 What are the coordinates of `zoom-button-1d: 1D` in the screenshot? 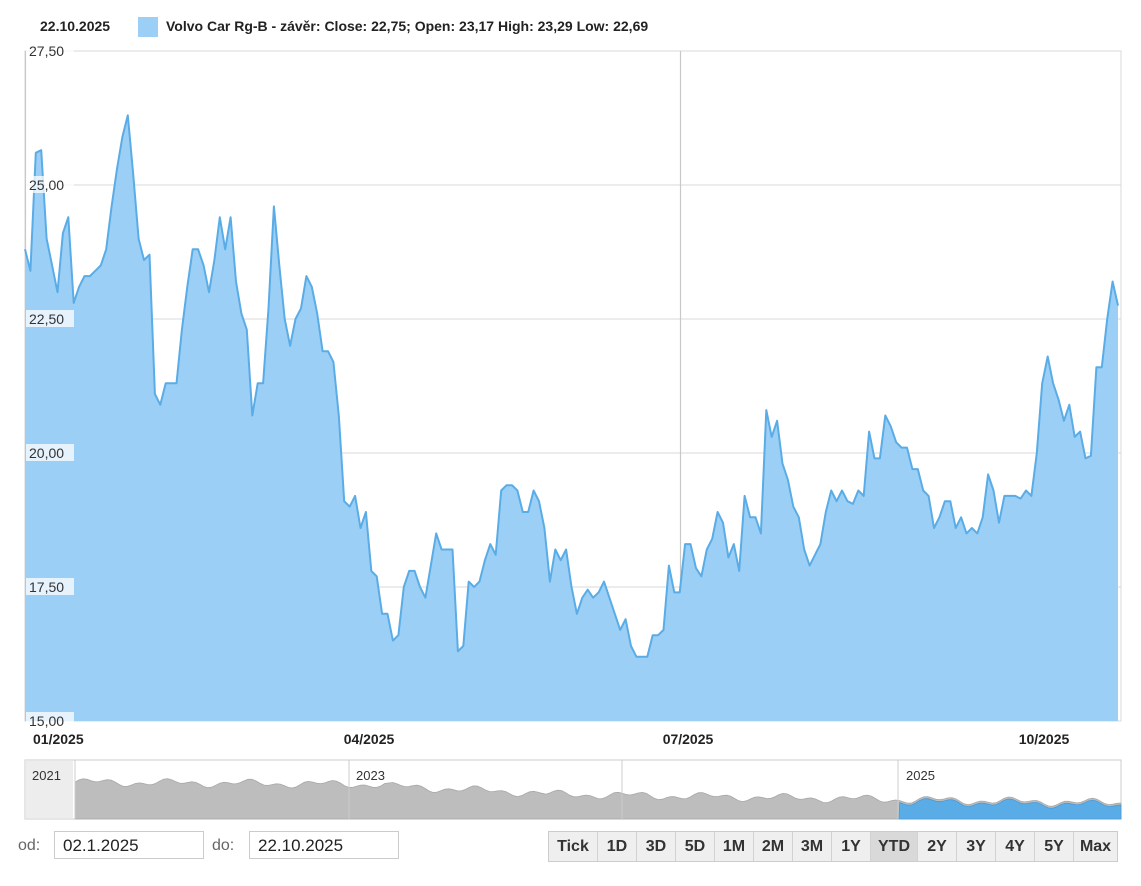 It's located at (616, 846).